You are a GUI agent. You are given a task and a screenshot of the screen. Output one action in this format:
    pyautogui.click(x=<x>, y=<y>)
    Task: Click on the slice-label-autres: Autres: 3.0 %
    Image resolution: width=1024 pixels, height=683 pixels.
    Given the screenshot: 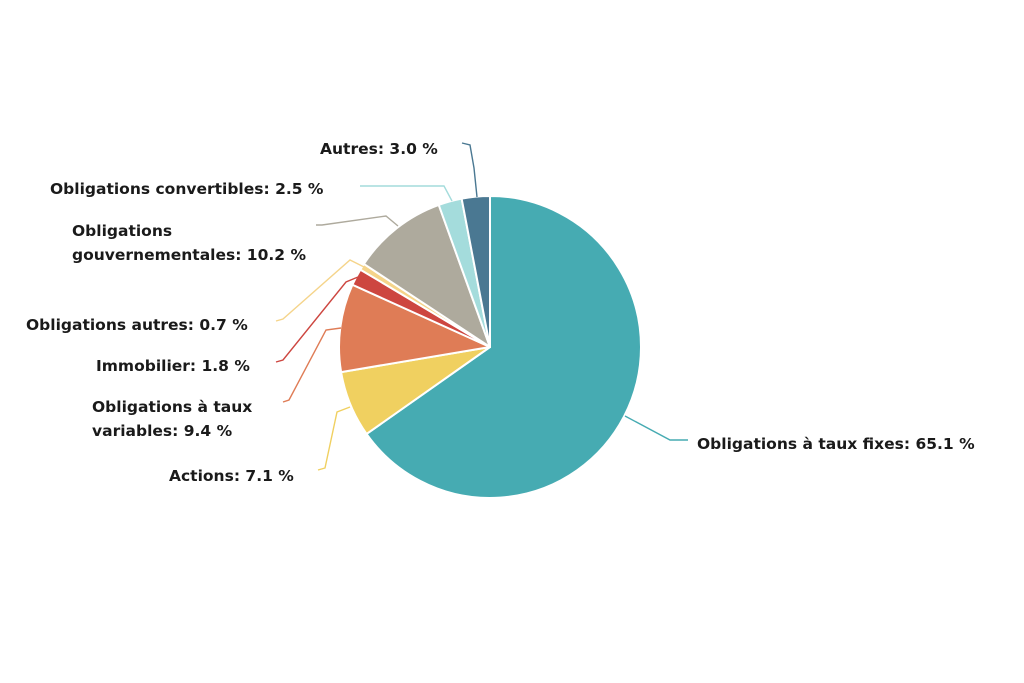 What is the action you would take?
    pyautogui.click(x=379, y=149)
    